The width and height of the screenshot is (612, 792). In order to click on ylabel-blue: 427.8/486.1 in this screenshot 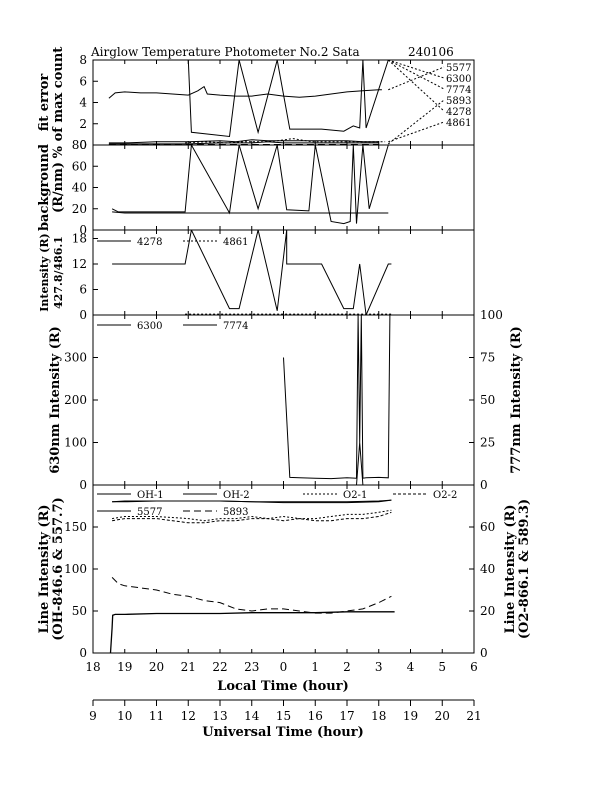, I will do `click(58, 272)`.